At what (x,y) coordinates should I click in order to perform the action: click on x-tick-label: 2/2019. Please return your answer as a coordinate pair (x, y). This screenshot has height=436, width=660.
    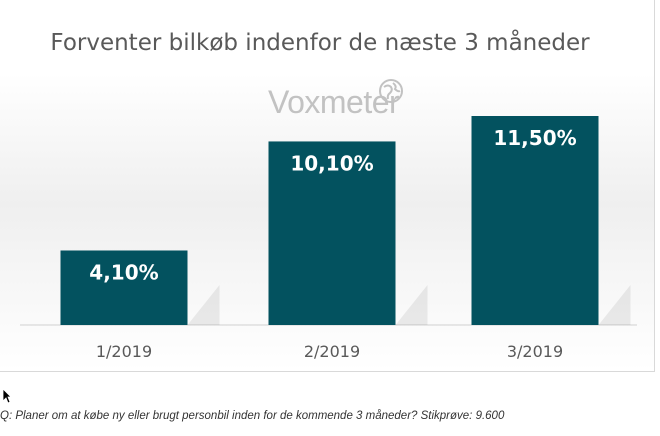
    Looking at the image, I should click on (332, 351).